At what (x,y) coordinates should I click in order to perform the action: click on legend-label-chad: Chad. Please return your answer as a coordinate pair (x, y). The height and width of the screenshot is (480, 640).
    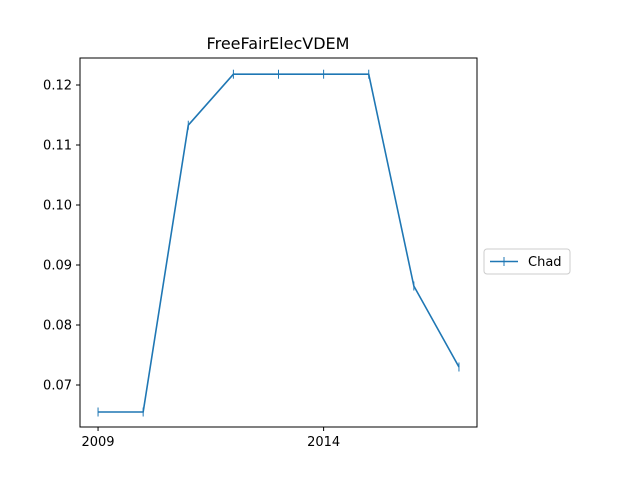
    Looking at the image, I should click on (545, 262).